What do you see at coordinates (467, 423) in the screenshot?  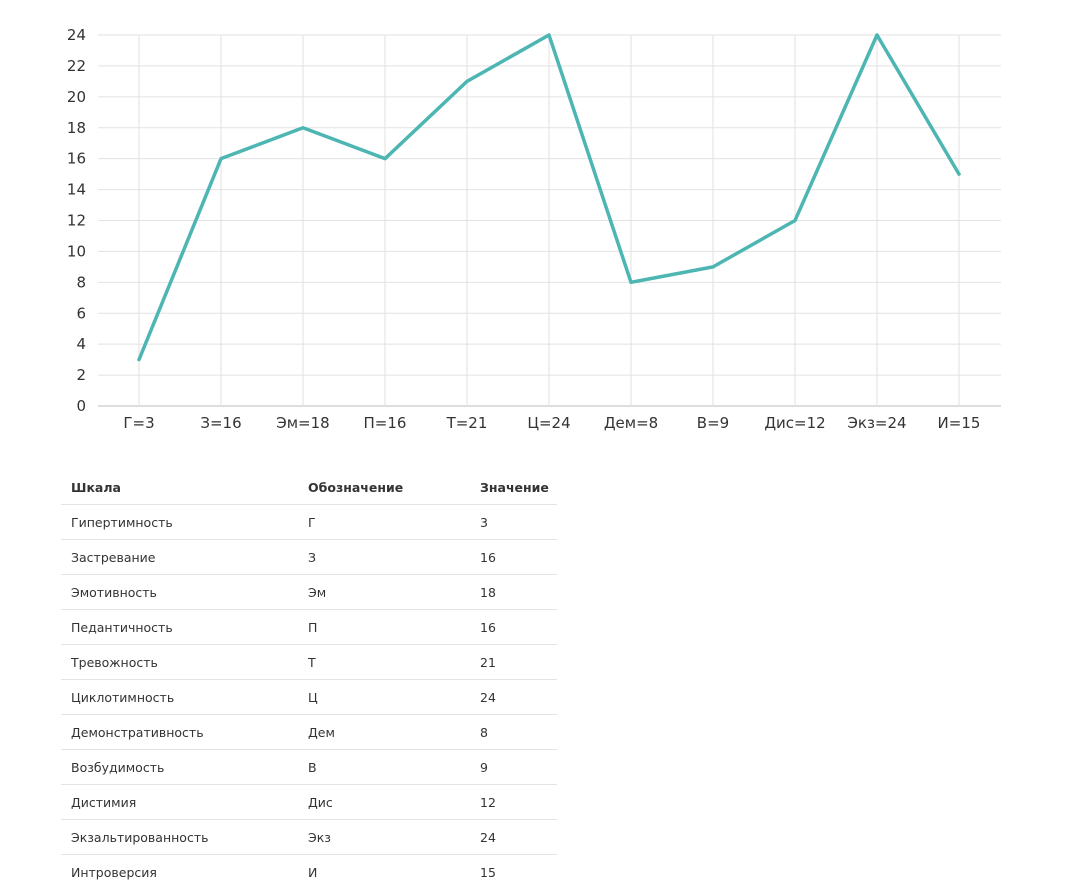 I see `x-tick-label: Т=21` at bounding box center [467, 423].